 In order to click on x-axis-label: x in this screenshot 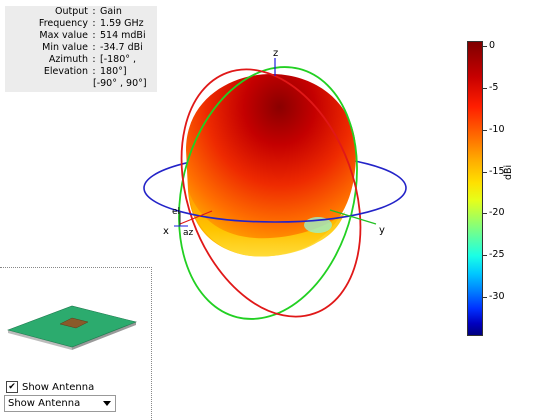, I will do `click(166, 231)`.